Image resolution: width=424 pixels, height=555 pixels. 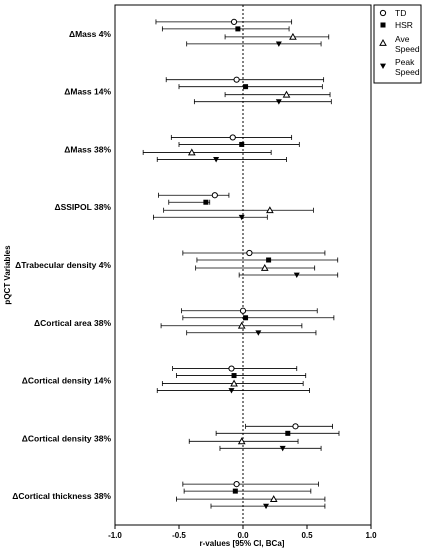 What do you see at coordinates (307, 535) in the screenshot?
I see `x-tick-label: 0.5` at bounding box center [307, 535].